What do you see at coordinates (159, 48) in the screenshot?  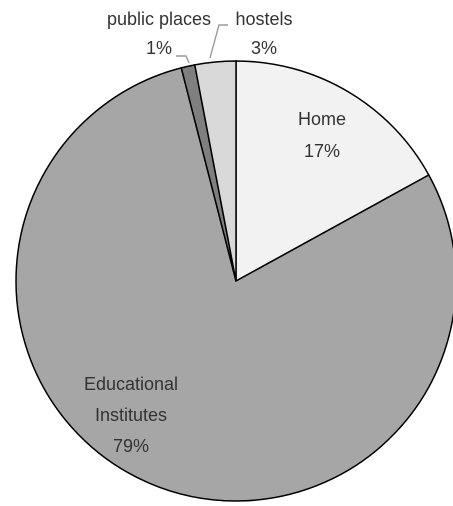 I see `slice-value-public-places: 1%` at bounding box center [159, 48].